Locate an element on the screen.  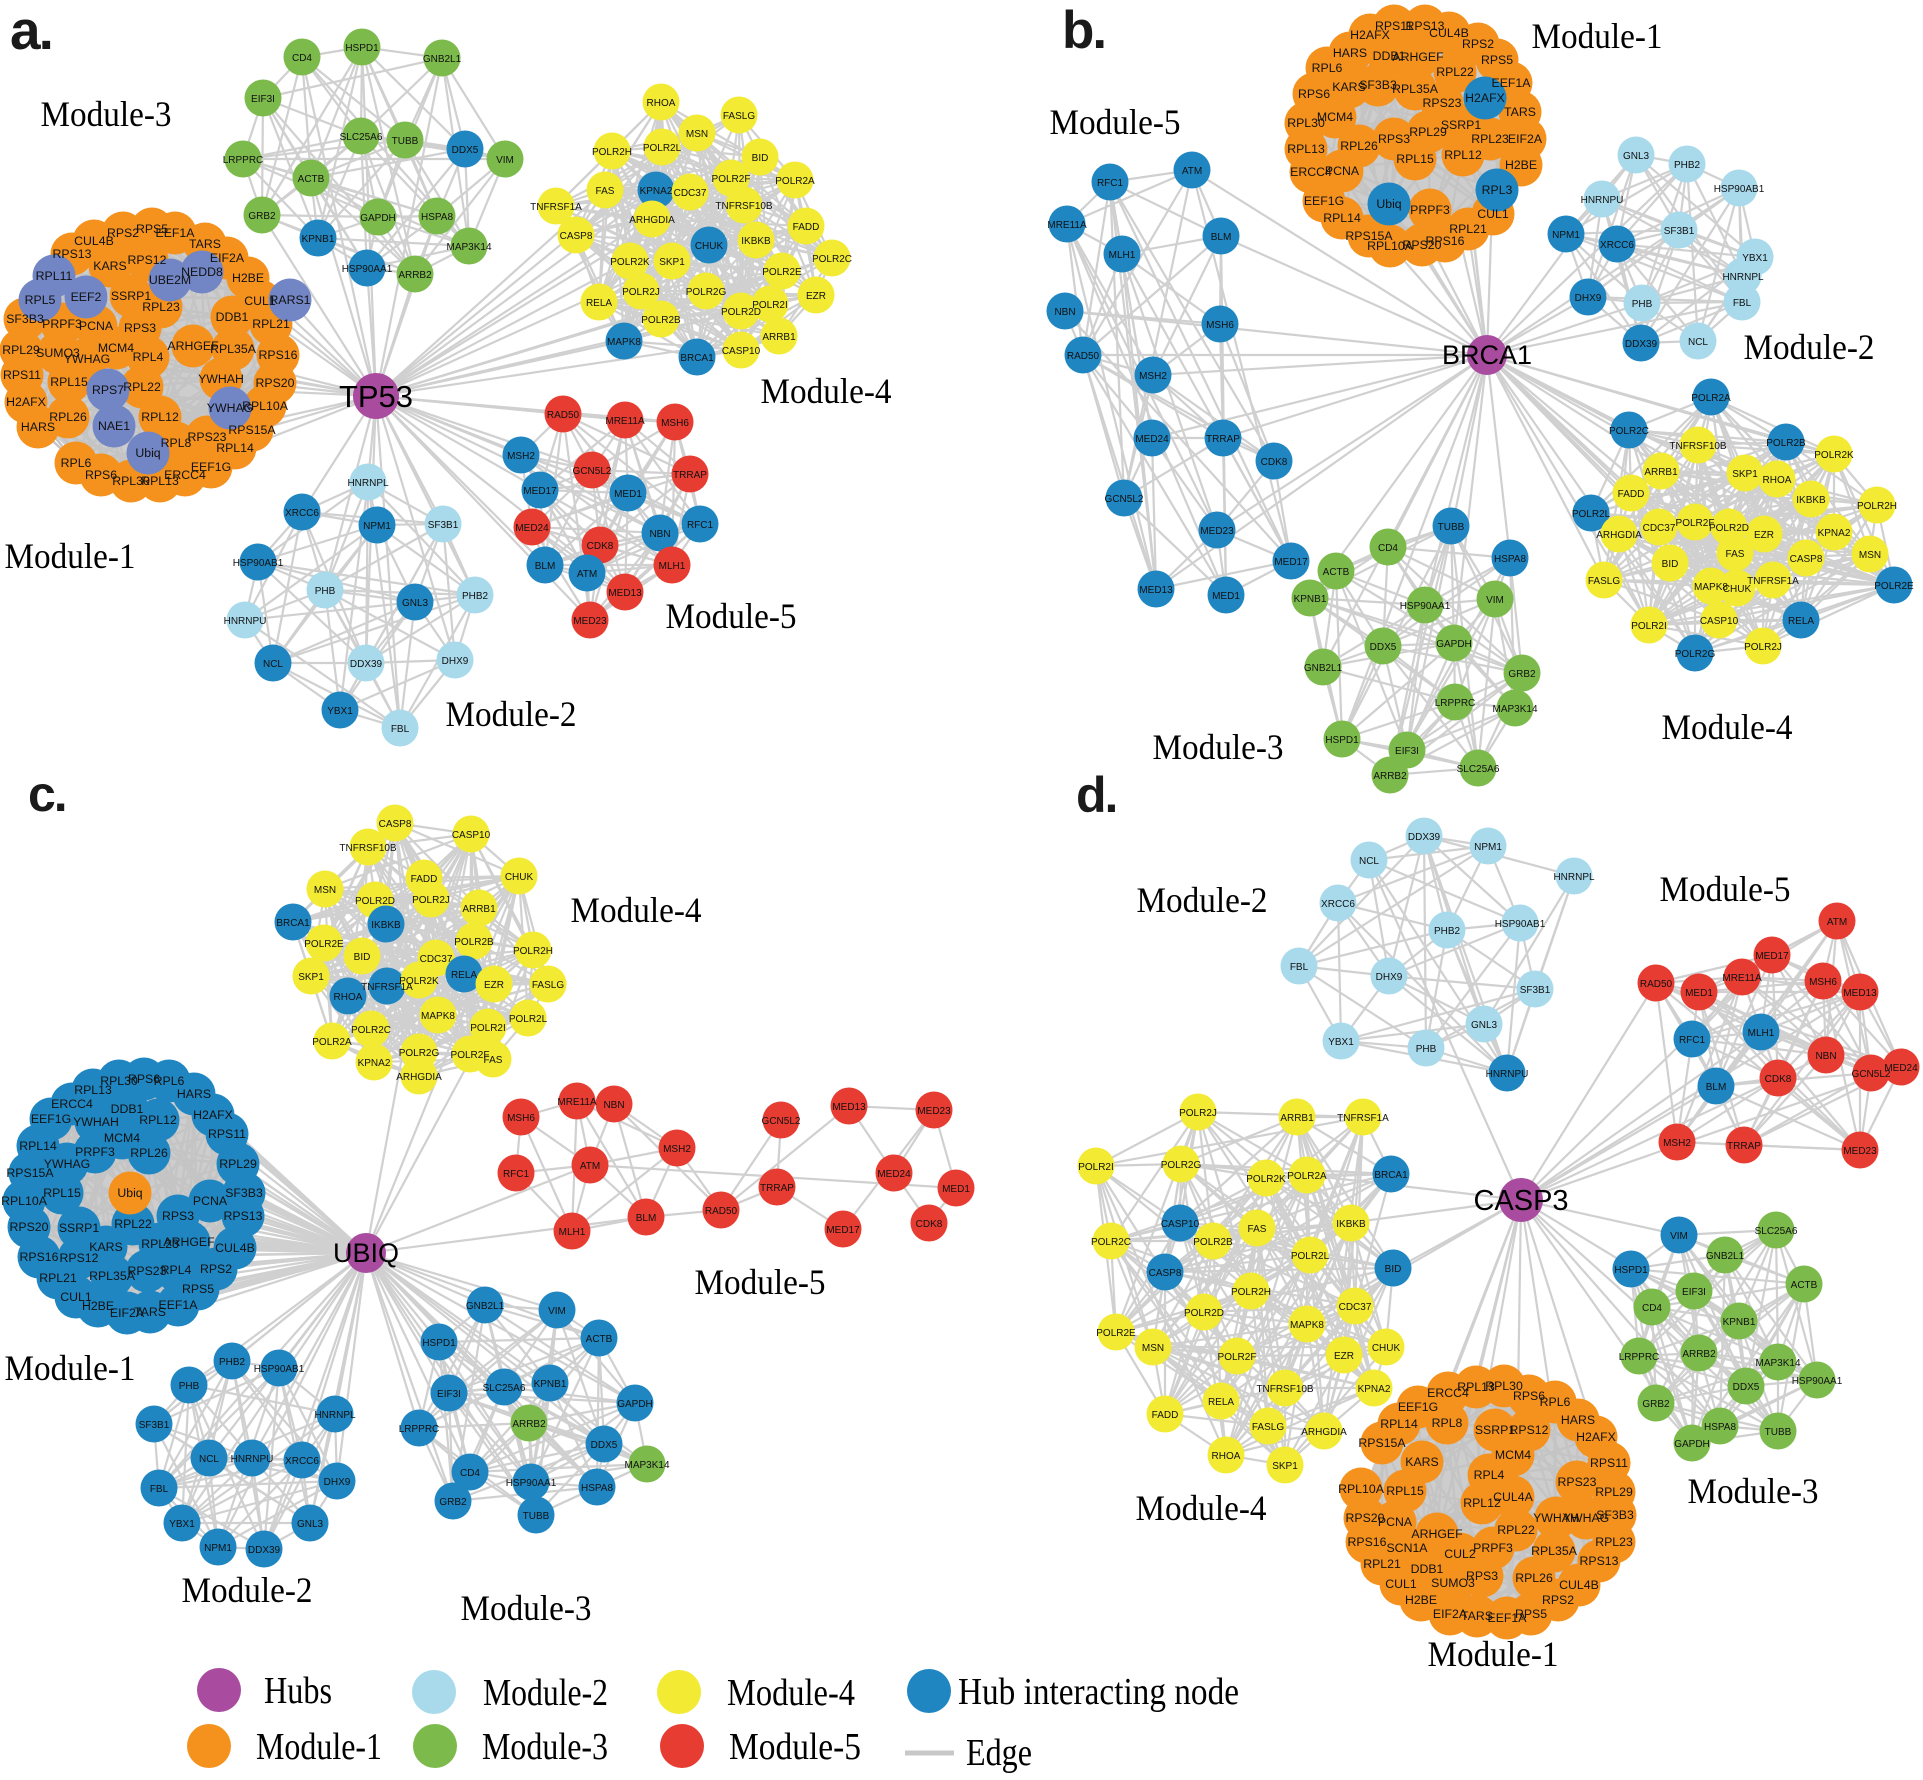
svg-text: VIM is located at coordinates (505, 160).